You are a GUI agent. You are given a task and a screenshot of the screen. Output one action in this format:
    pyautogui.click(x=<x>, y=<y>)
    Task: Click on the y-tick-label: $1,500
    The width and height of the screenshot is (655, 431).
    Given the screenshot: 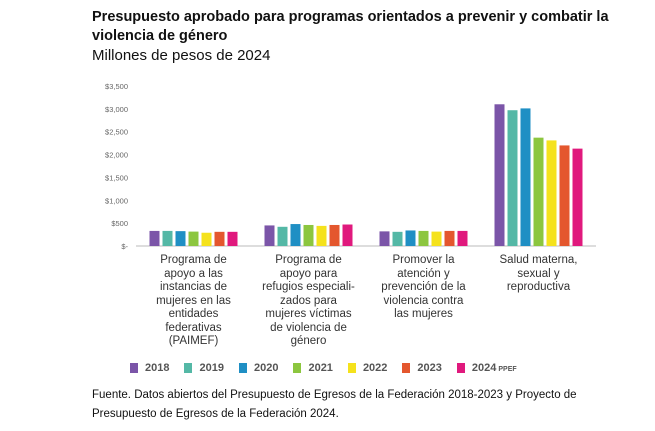 What is the action you would take?
    pyautogui.click(x=116, y=177)
    